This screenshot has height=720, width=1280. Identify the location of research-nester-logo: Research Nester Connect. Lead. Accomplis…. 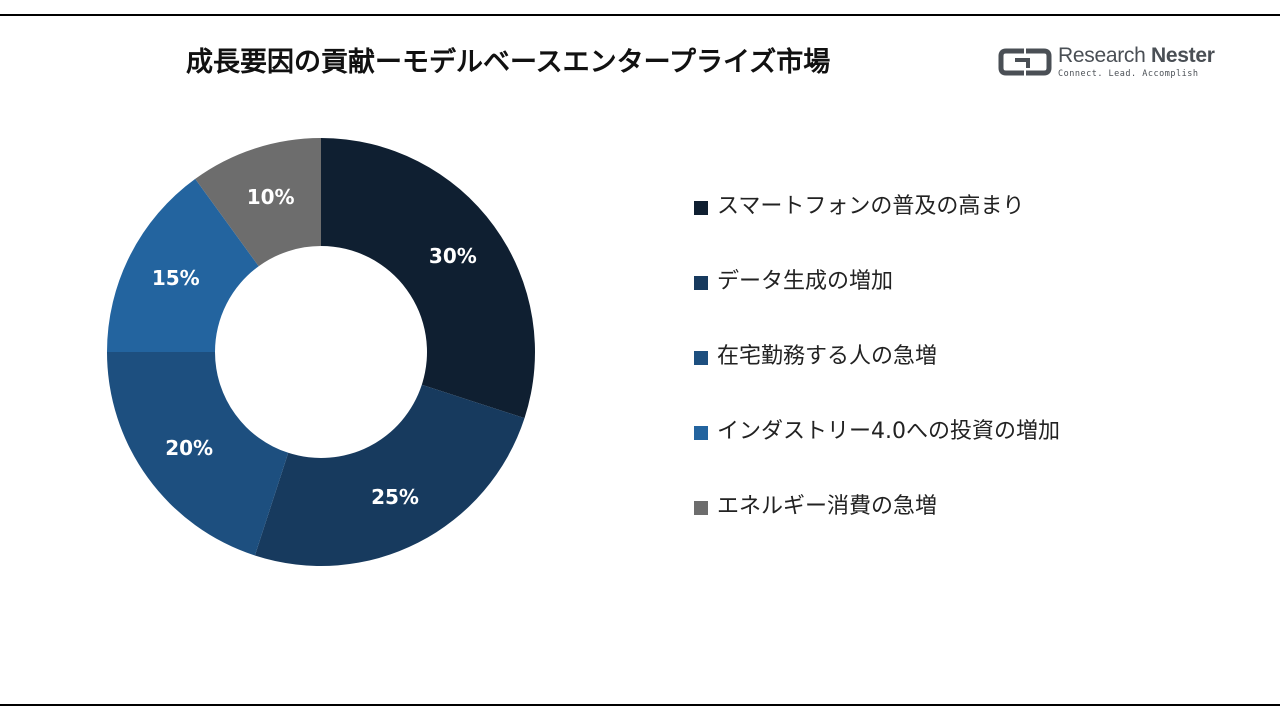
(1108, 64).